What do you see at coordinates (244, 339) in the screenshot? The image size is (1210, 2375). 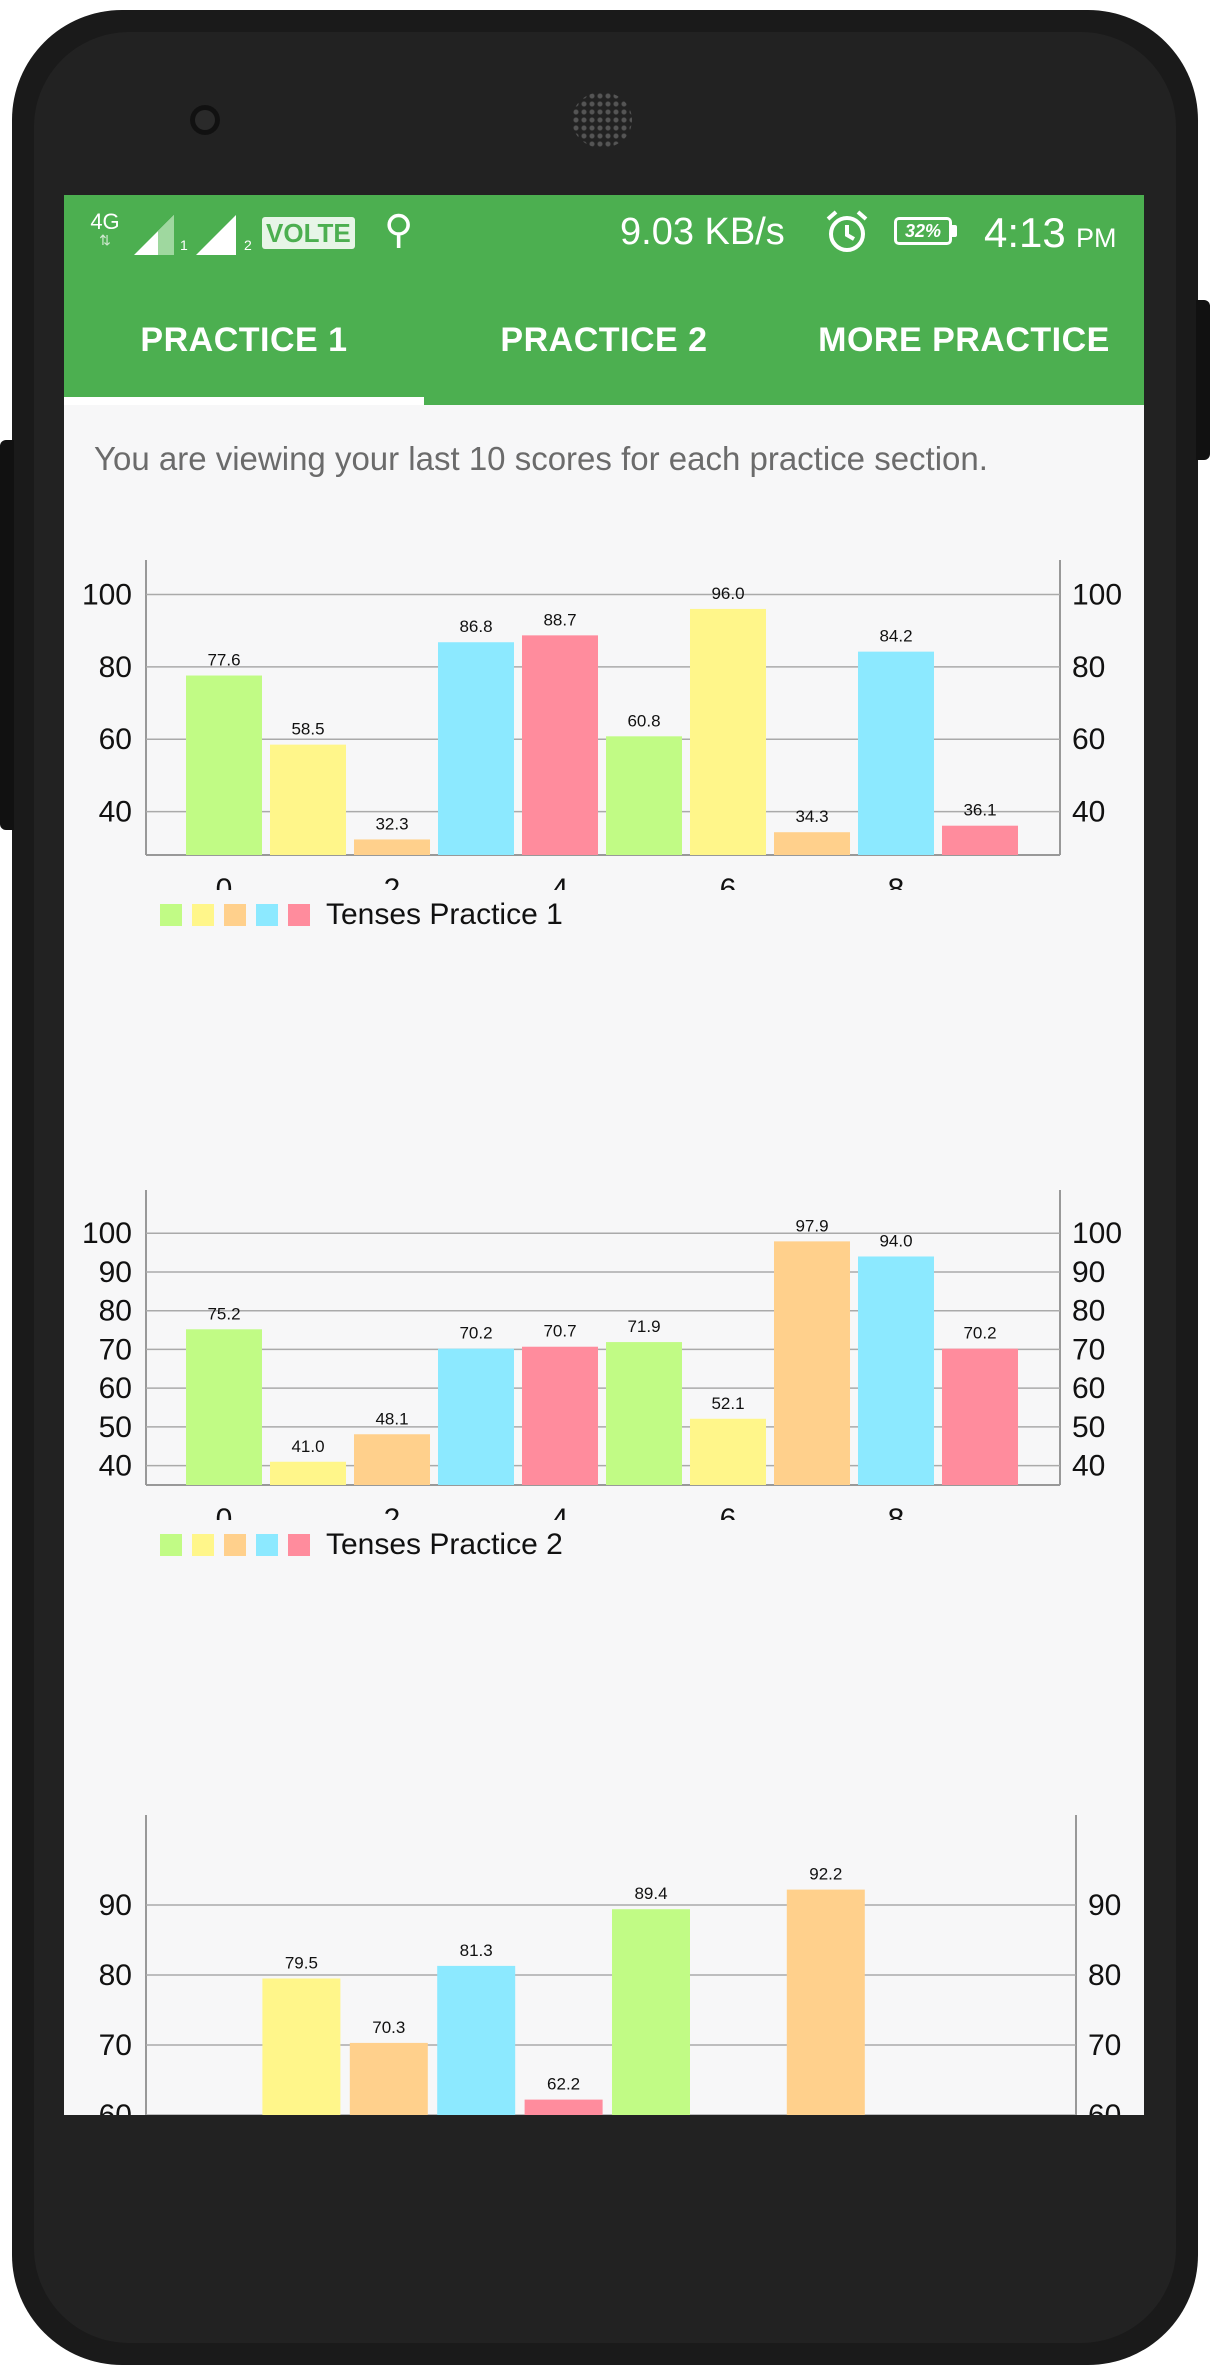 I see `tab-practice-1: PRACTICE 1` at bounding box center [244, 339].